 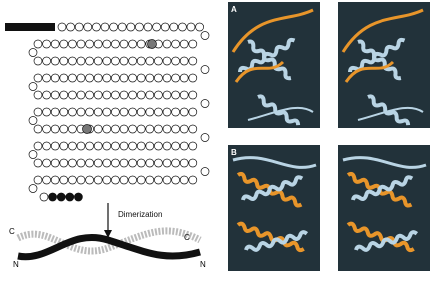 I want to click on terminus-label: C, so click(x=187, y=237).